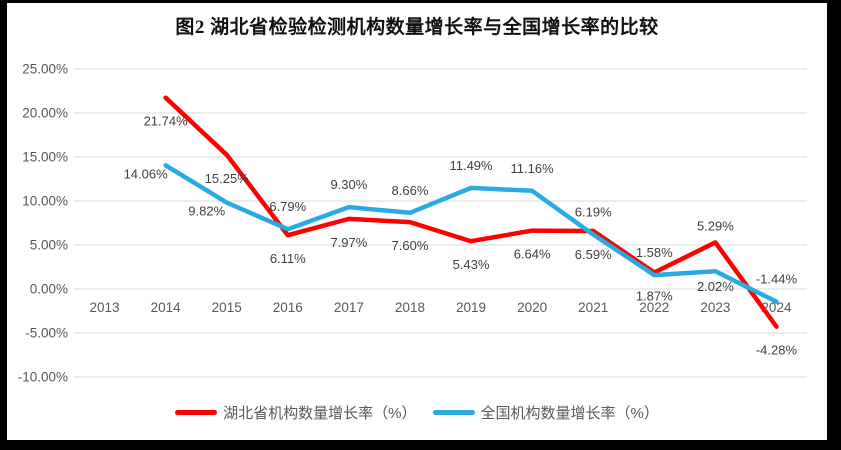 The width and height of the screenshot is (841, 450). Describe the element at coordinates (654, 307) in the screenshot. I see `x-axis-tick-label: 2022` at that location.